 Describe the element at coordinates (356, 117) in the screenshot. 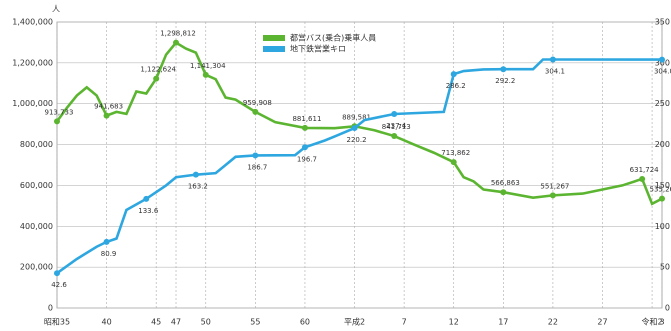

I see `data-label: 889,581` at that location.